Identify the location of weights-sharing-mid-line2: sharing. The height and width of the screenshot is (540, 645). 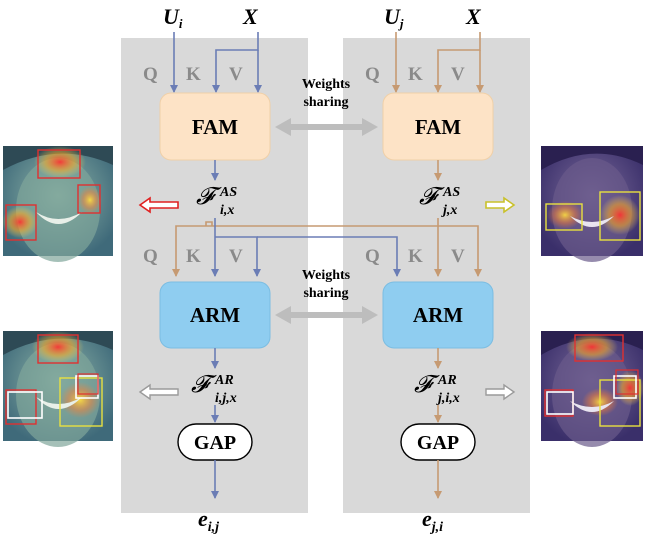
(325, 293).